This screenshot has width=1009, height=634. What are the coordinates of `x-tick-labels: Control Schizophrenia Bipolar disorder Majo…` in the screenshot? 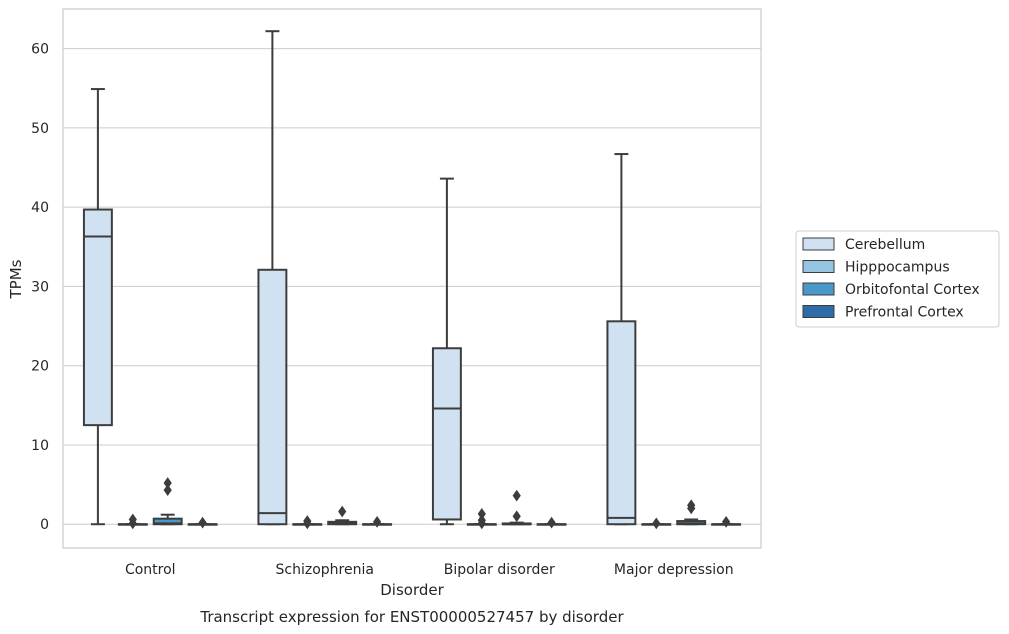 It's located at (429, 570).